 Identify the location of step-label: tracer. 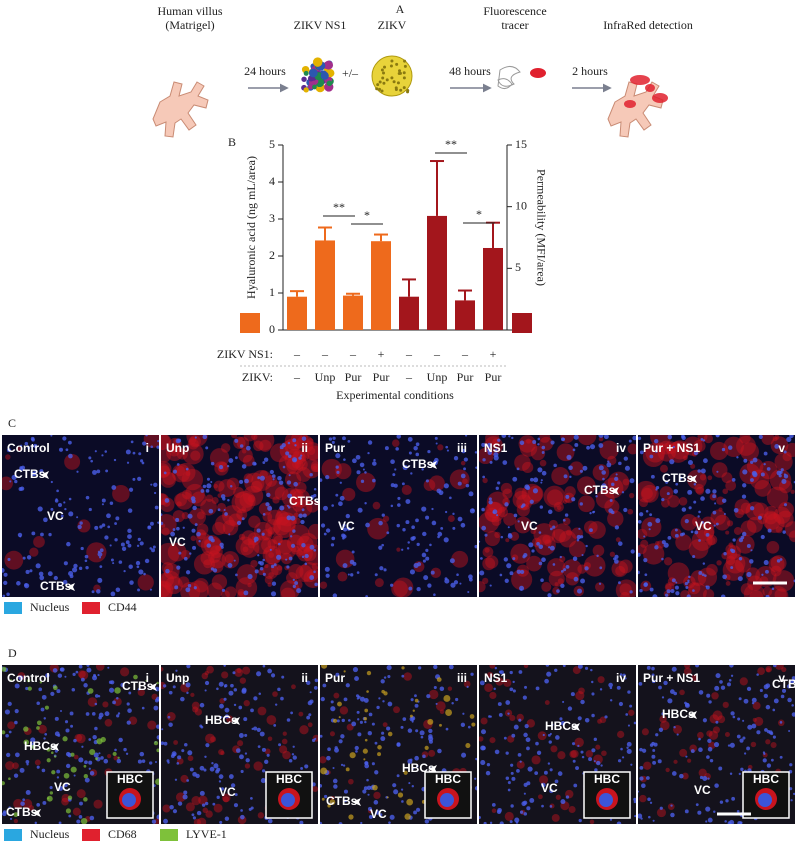
(514, 25).